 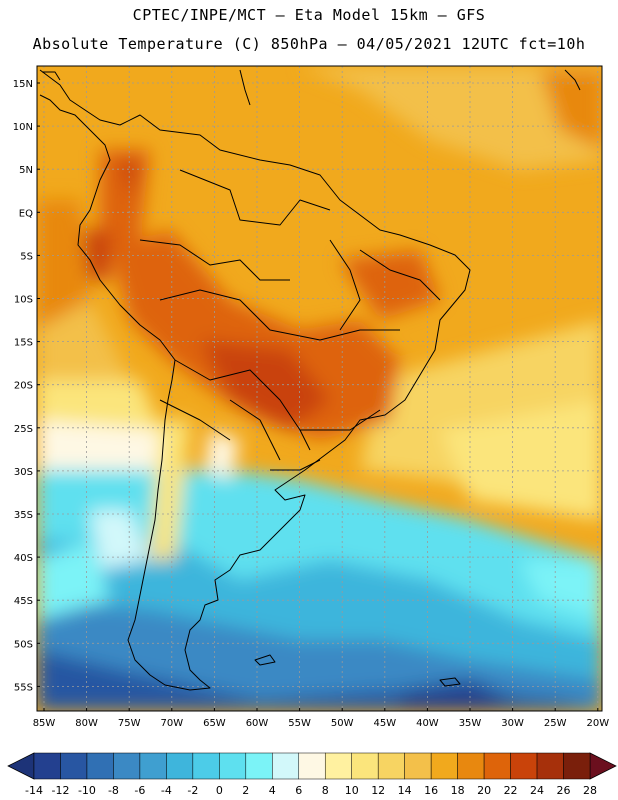 What do you see at coordinates (245, 790) in the screenshot?
I see `colorbar-label: 2` at bounding box center [245, 790].